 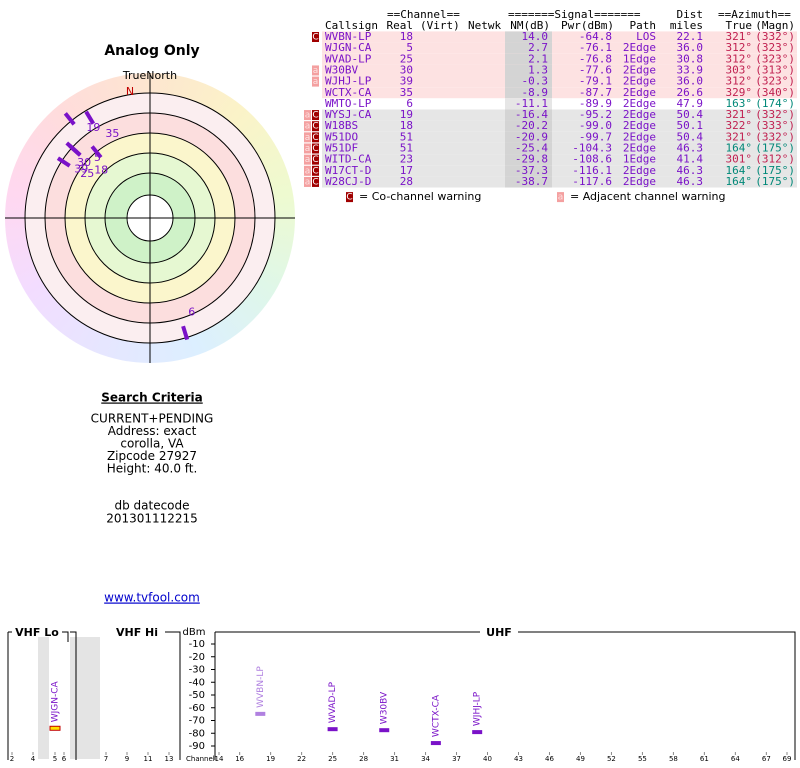 I want to click on table-cell: 17, so click(x=406, y=170).